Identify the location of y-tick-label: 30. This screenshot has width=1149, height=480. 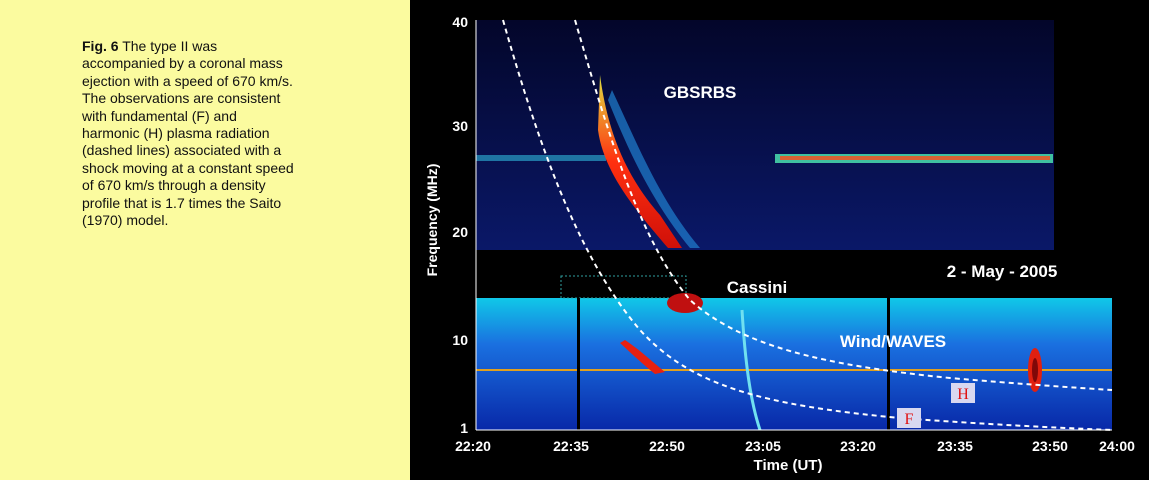
(460, 126).